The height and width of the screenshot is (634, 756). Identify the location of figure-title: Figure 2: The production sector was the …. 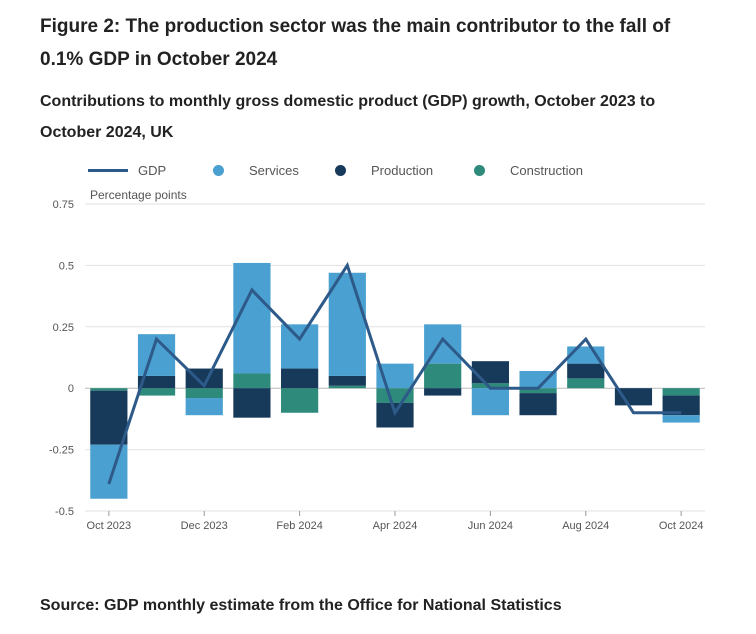
(355, 43).